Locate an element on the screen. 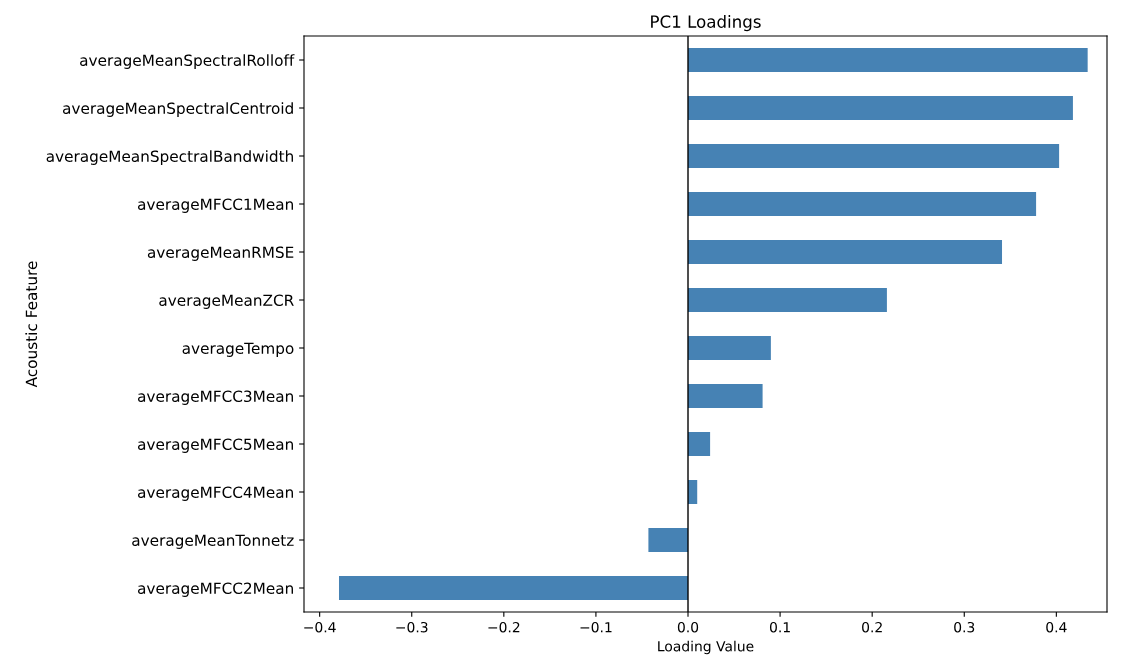  y-tick-label: averageMFCC4Mean is located at coordinates (215, 493).